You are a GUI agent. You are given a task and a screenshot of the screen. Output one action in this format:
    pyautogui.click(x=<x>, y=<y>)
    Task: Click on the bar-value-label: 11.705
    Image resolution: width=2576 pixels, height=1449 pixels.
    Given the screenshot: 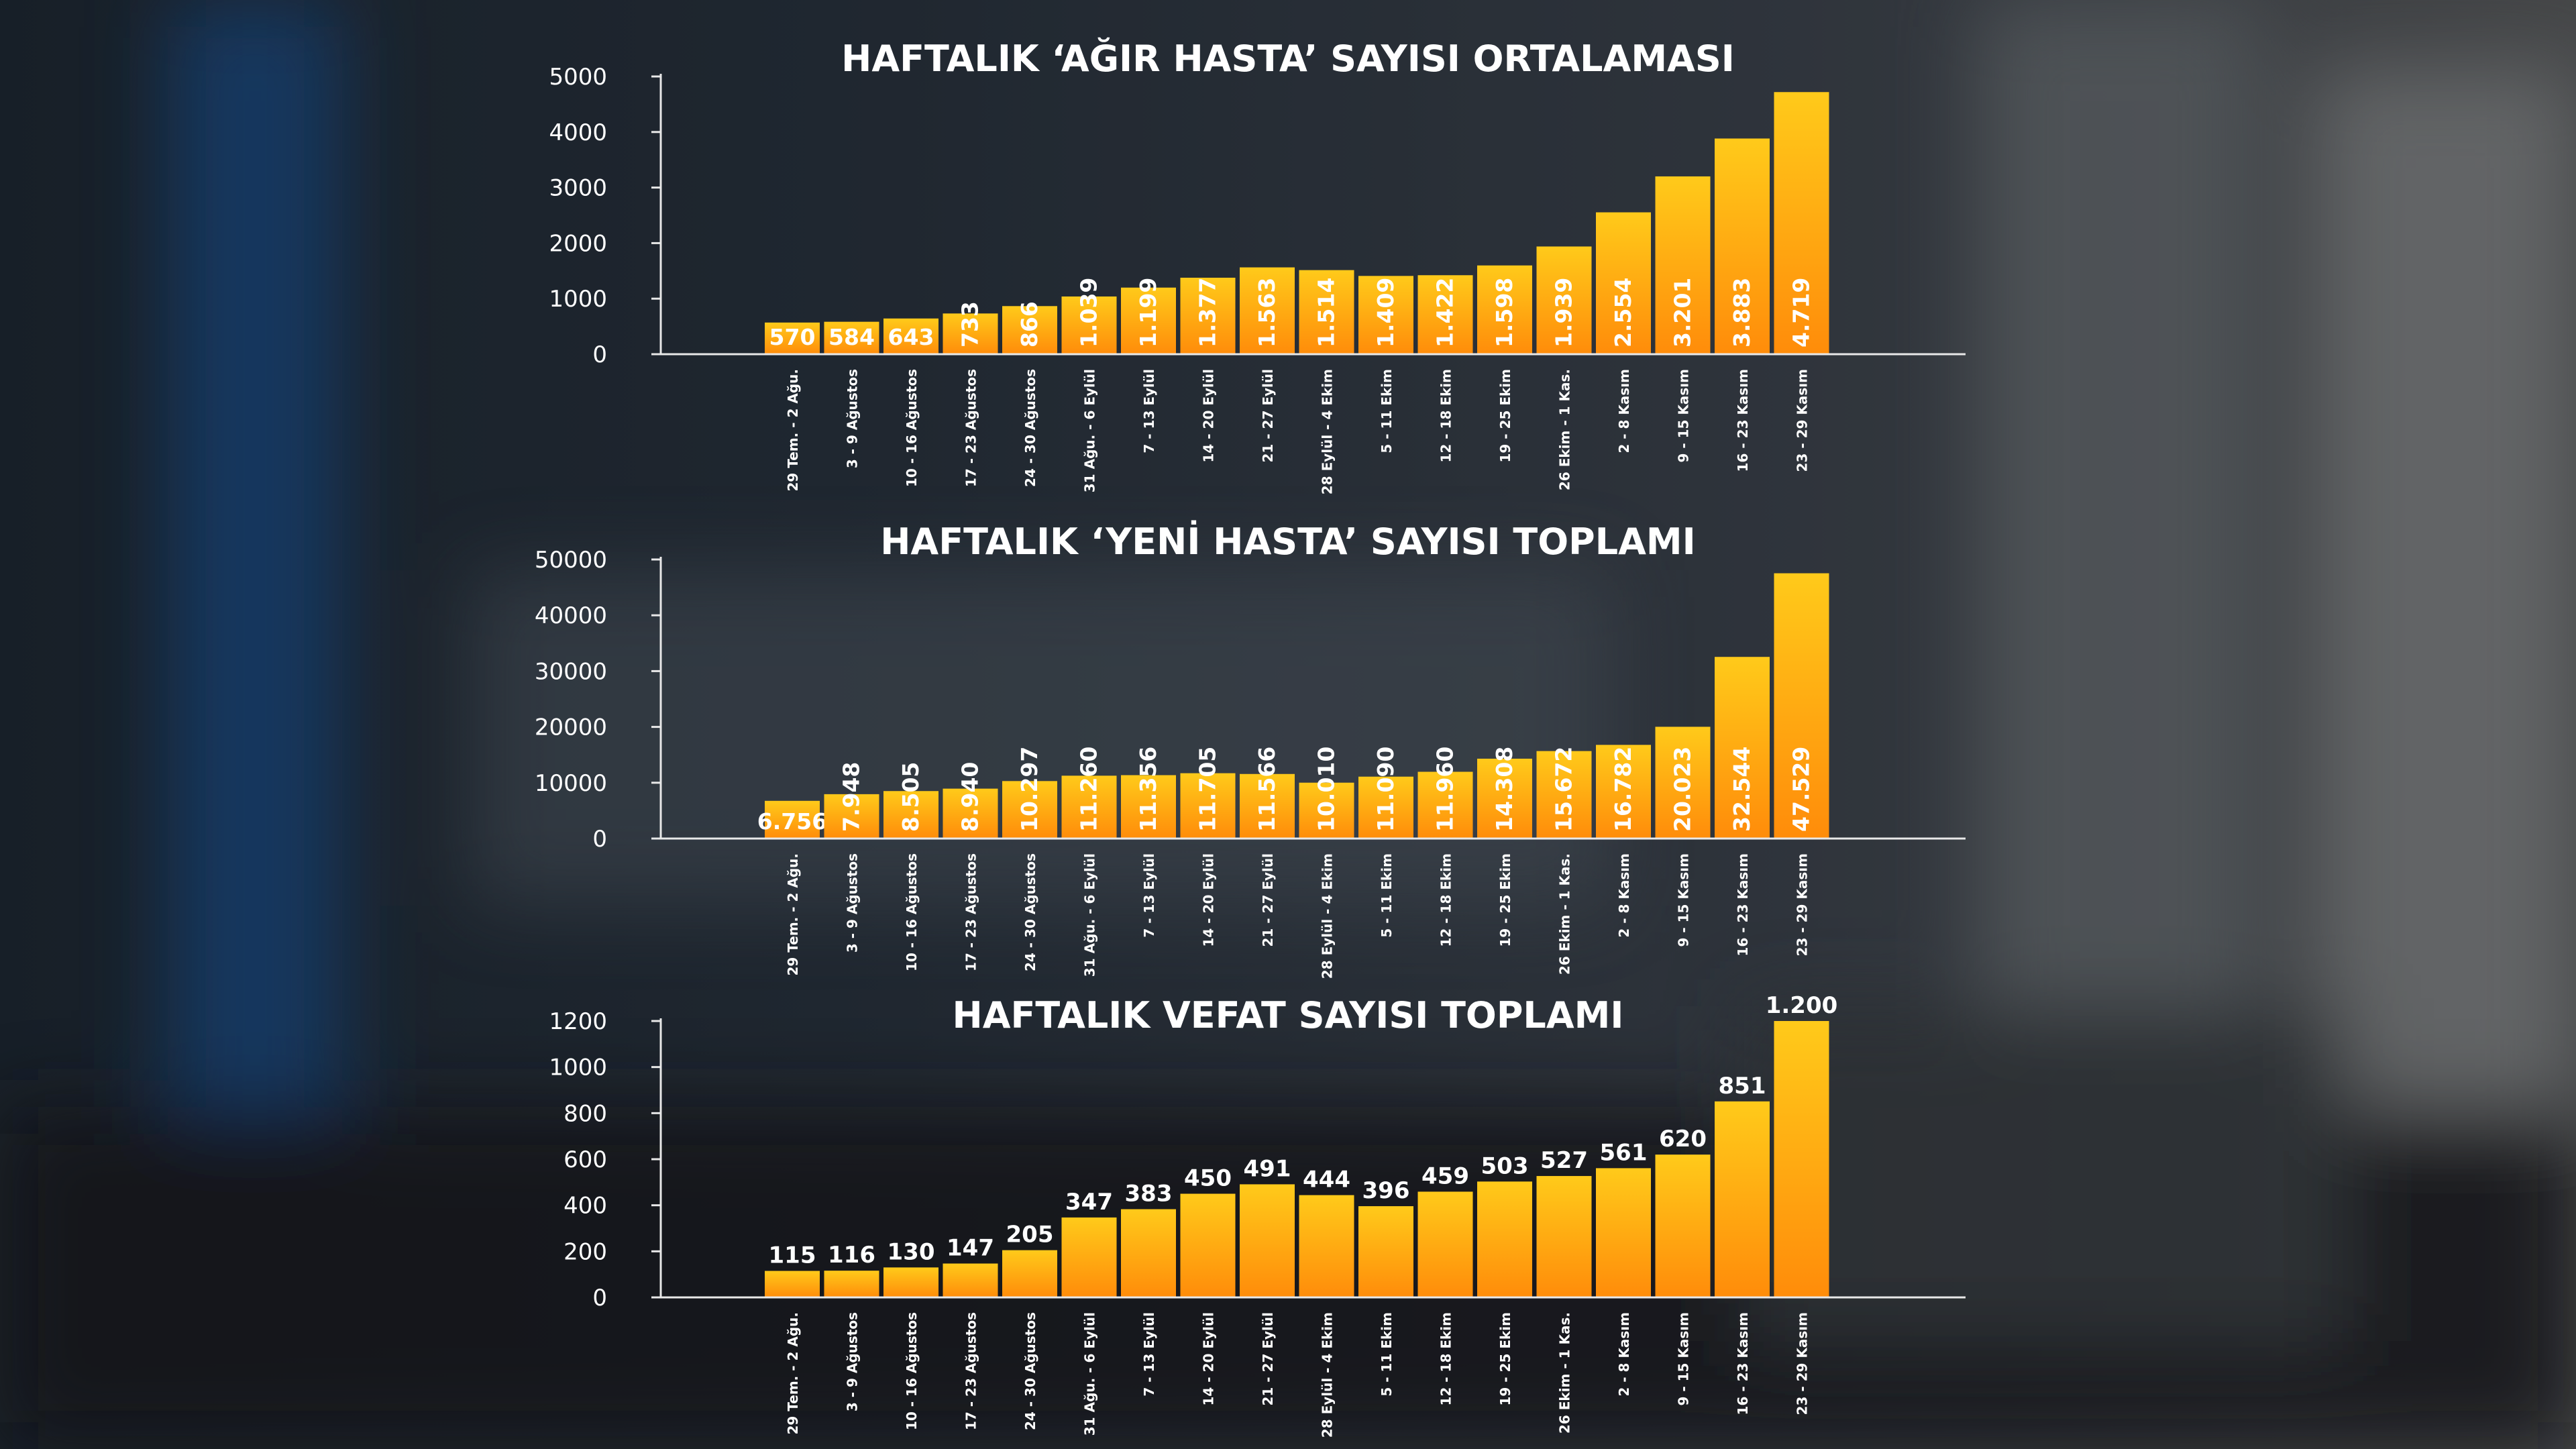 What is the action you would take?
    pyautogui.click(x=1208, y=789)
    